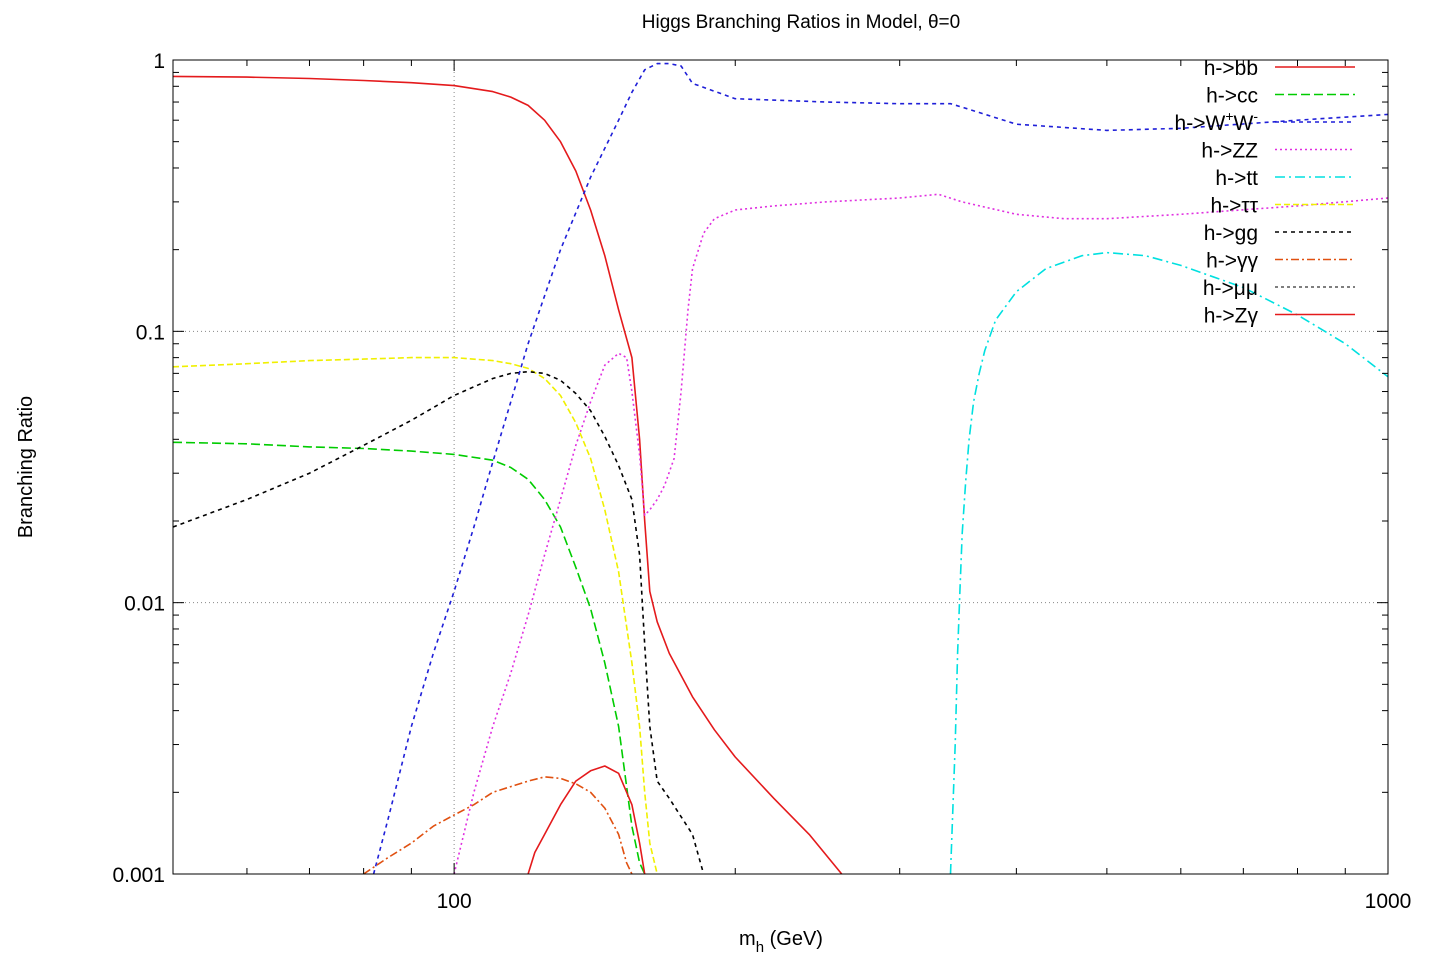  Describe the element at coordinates (1232, 261) in the screenshot. I see `legend-label-7: h->γγ` at that location.